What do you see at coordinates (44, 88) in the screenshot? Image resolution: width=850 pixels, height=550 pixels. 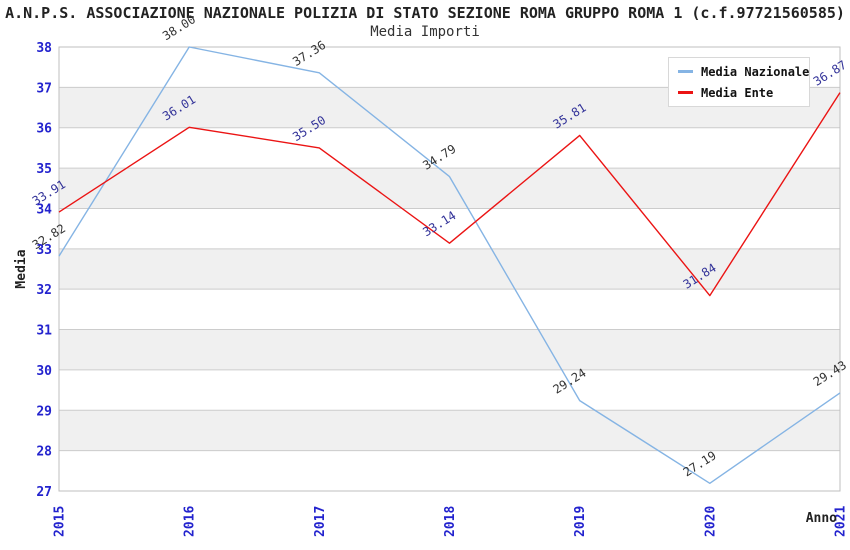 I see `y-tick-label: 37` at bounding box center [44, 88].